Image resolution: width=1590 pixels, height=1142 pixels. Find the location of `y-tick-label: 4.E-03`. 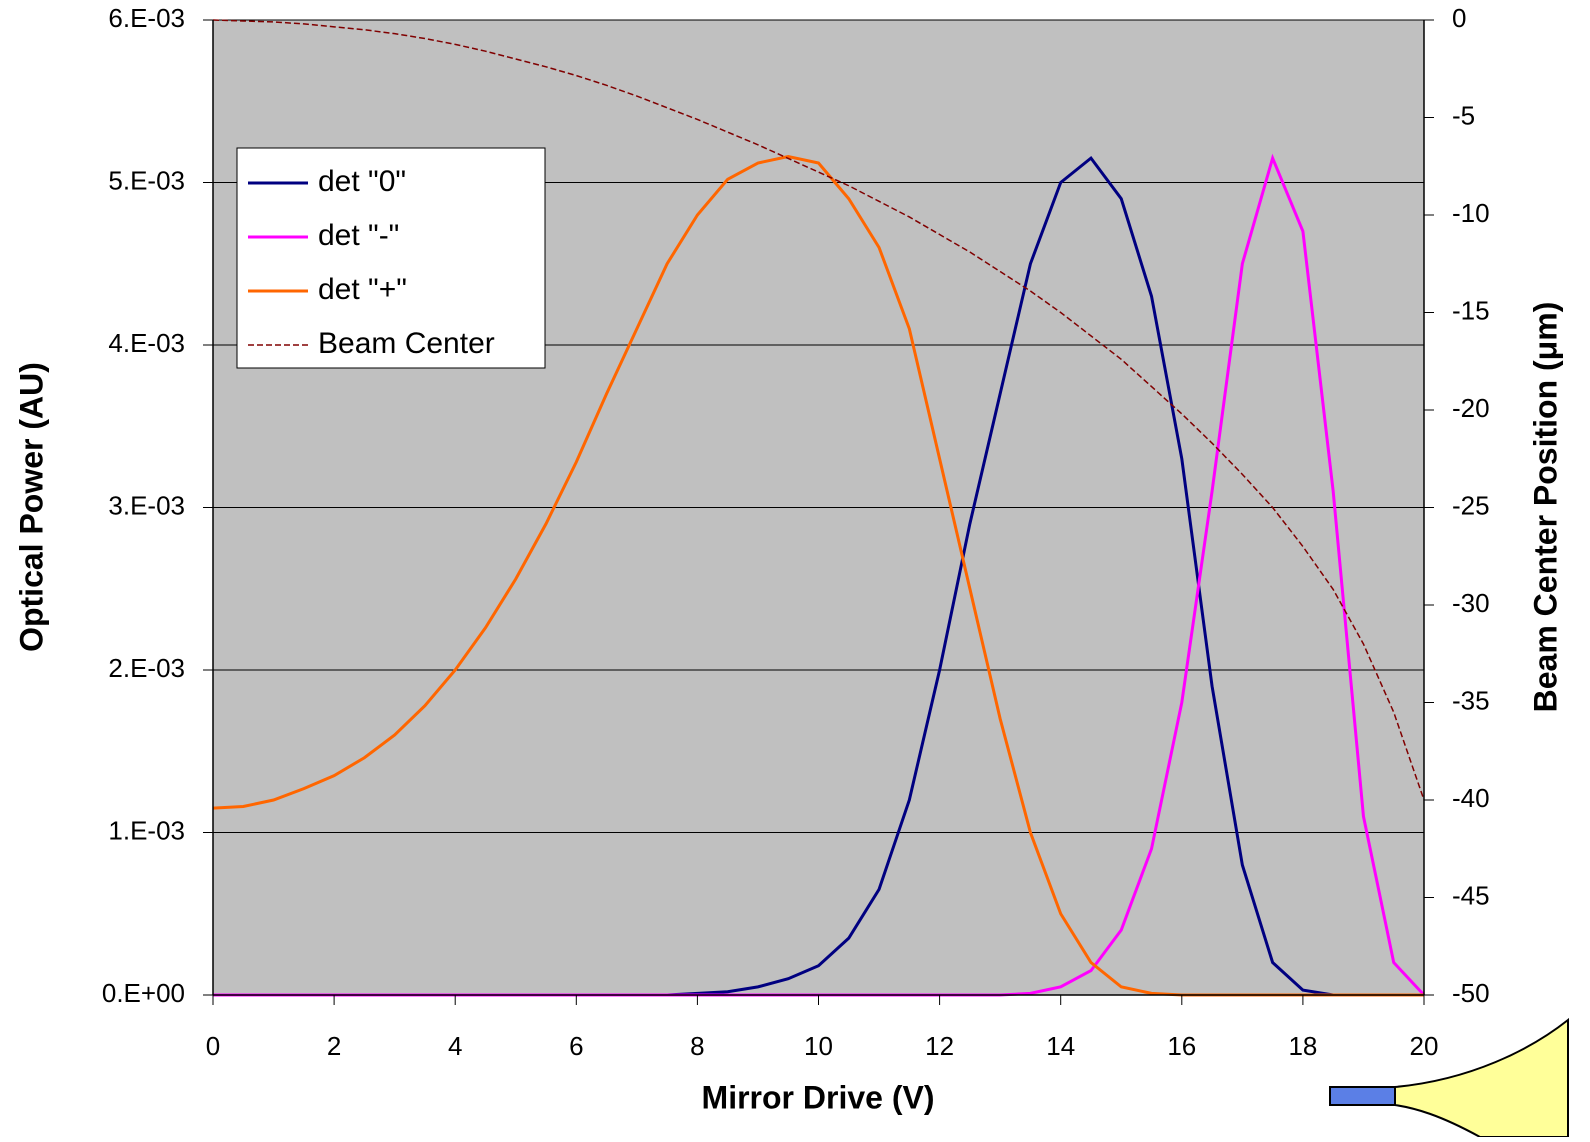

y-tick-label: 4.E-03 is located at coordinates (146, 343).